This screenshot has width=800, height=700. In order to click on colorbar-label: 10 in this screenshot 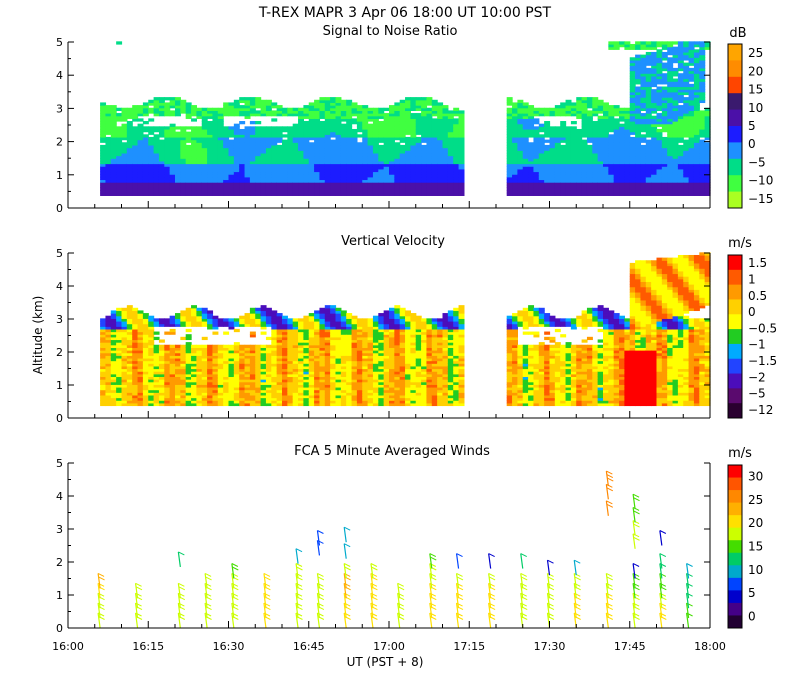, I will do `click(755, 108)`.